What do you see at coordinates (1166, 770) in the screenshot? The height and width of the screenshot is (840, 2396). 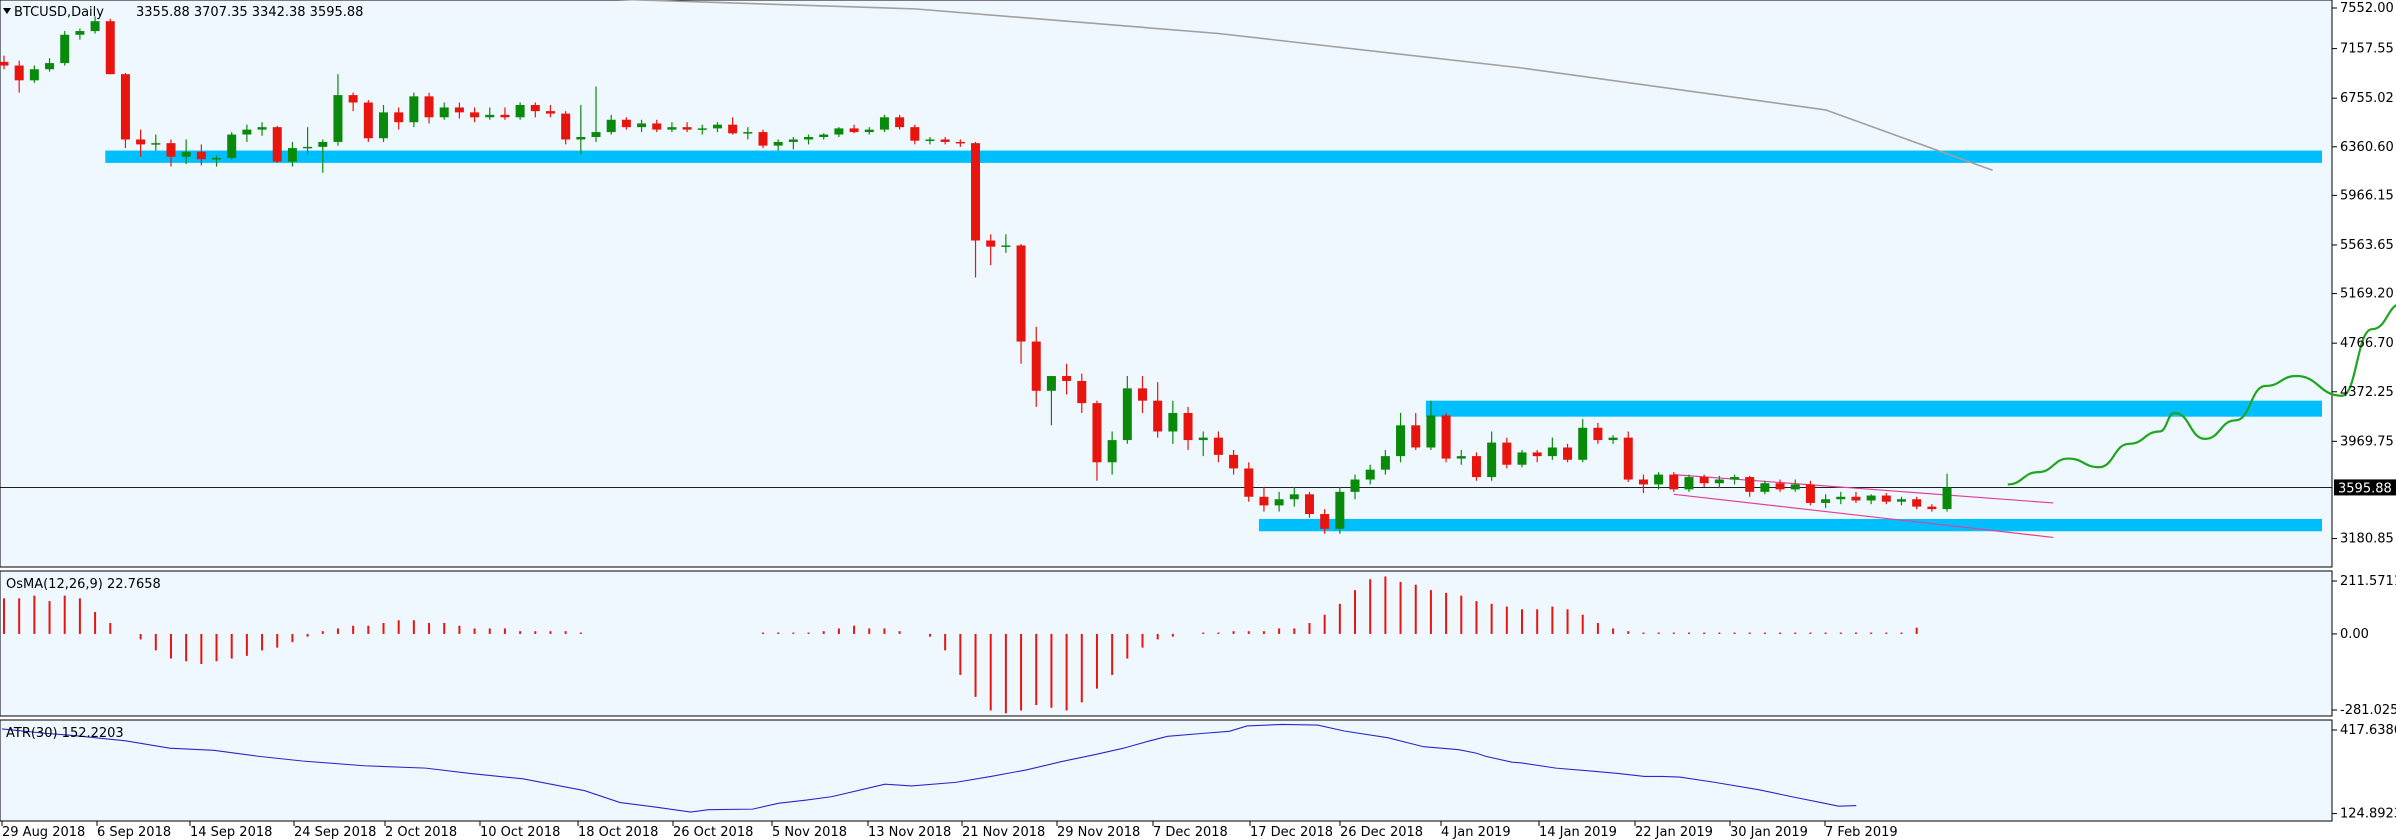 I see `atr-pane` at bounding box center [1166, 770].